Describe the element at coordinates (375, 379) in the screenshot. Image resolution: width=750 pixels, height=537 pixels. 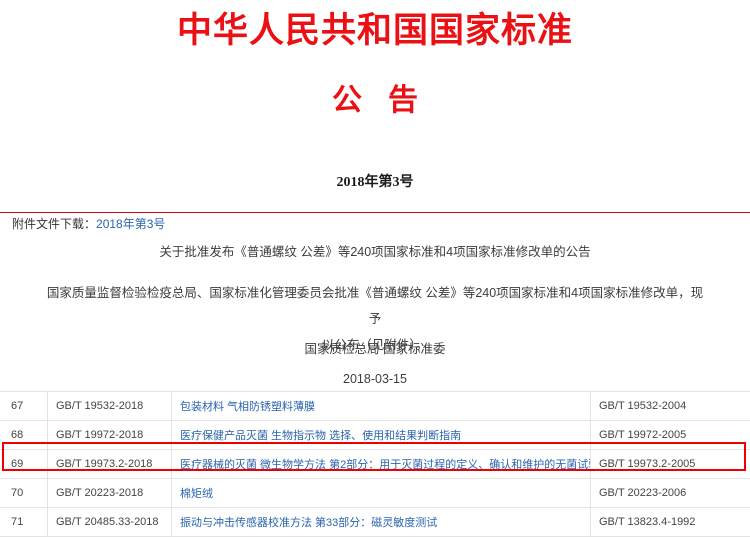
I see `signature-date: 2018-03-15` at that location.